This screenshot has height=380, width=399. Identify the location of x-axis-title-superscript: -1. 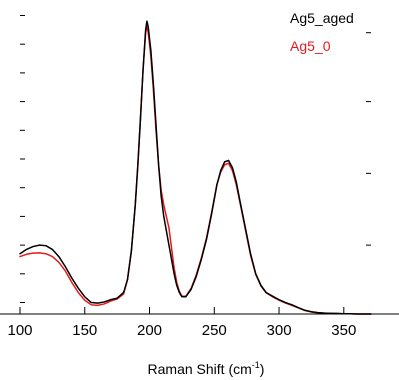
(256, 365).